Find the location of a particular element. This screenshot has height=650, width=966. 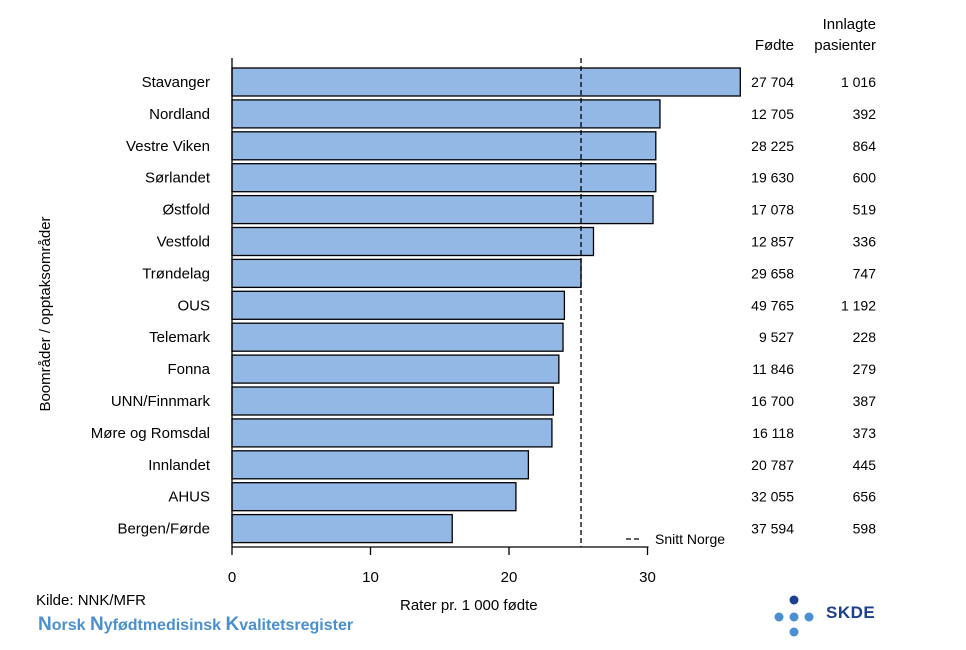

innlagte-value: 279 is located at coordinates (865, 369).